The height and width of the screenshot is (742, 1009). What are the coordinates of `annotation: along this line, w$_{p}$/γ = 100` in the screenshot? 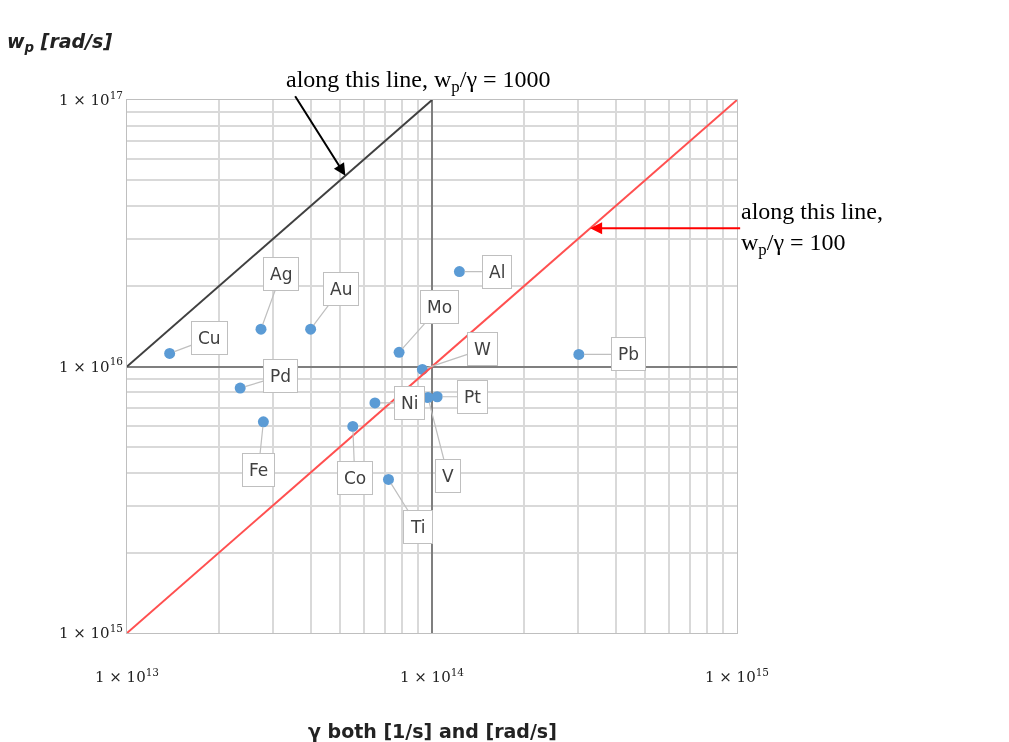 It's located at (812, 229).